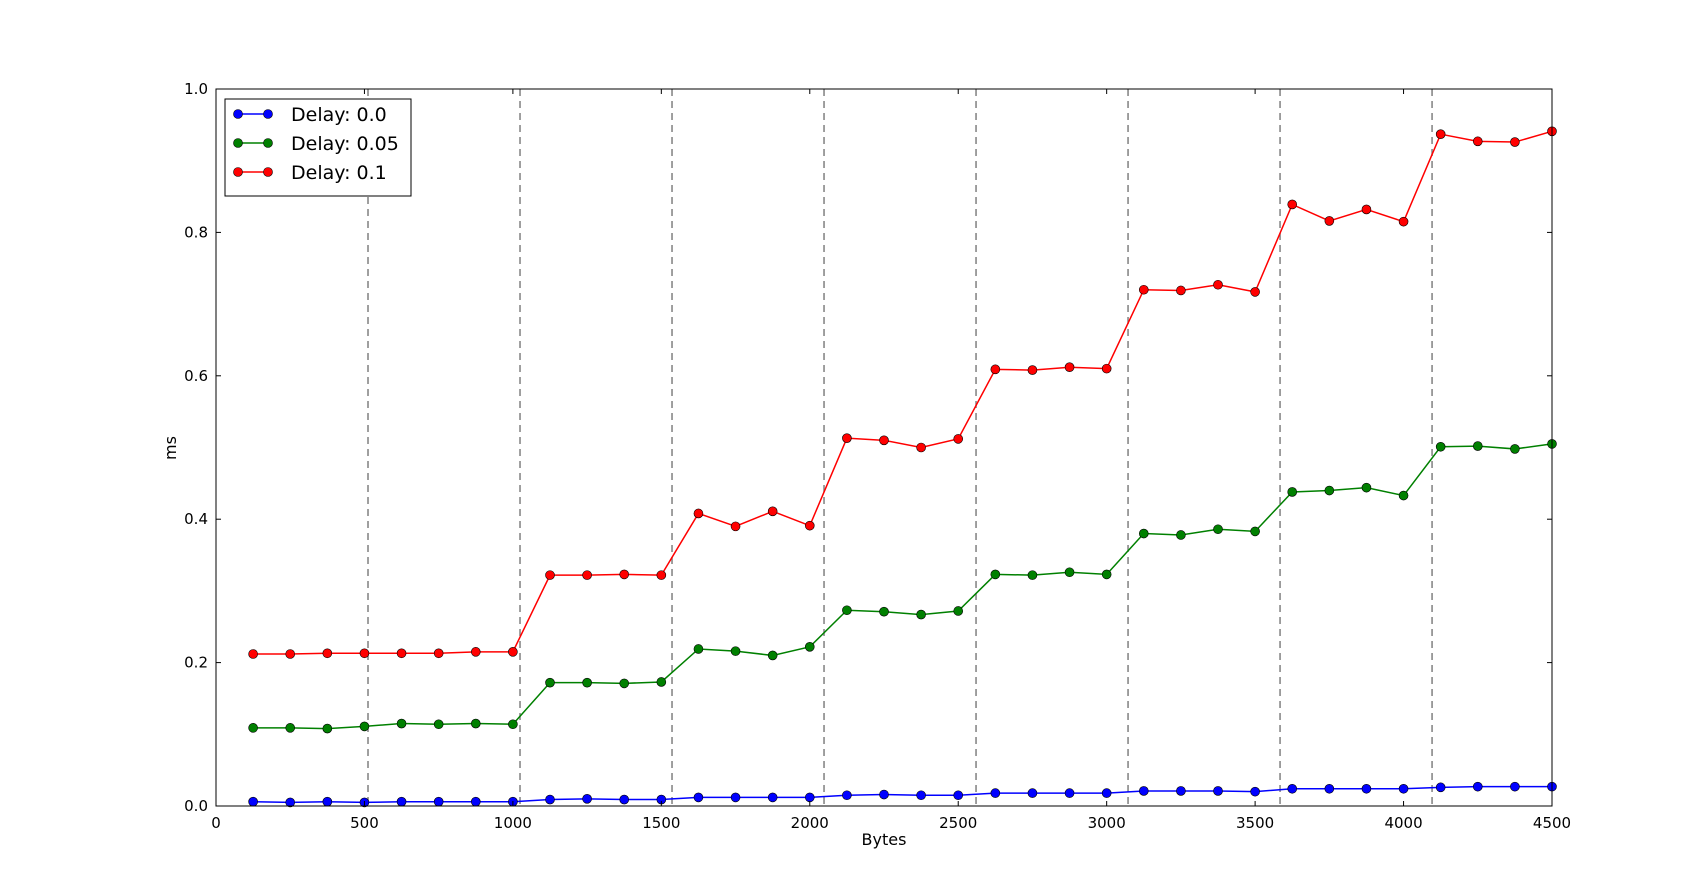 This screenshot has height=887, width=1707. Describe the element at coordinates (661, 823) in the screenshot. I see `x-tick-label-3: 1500` at that location.